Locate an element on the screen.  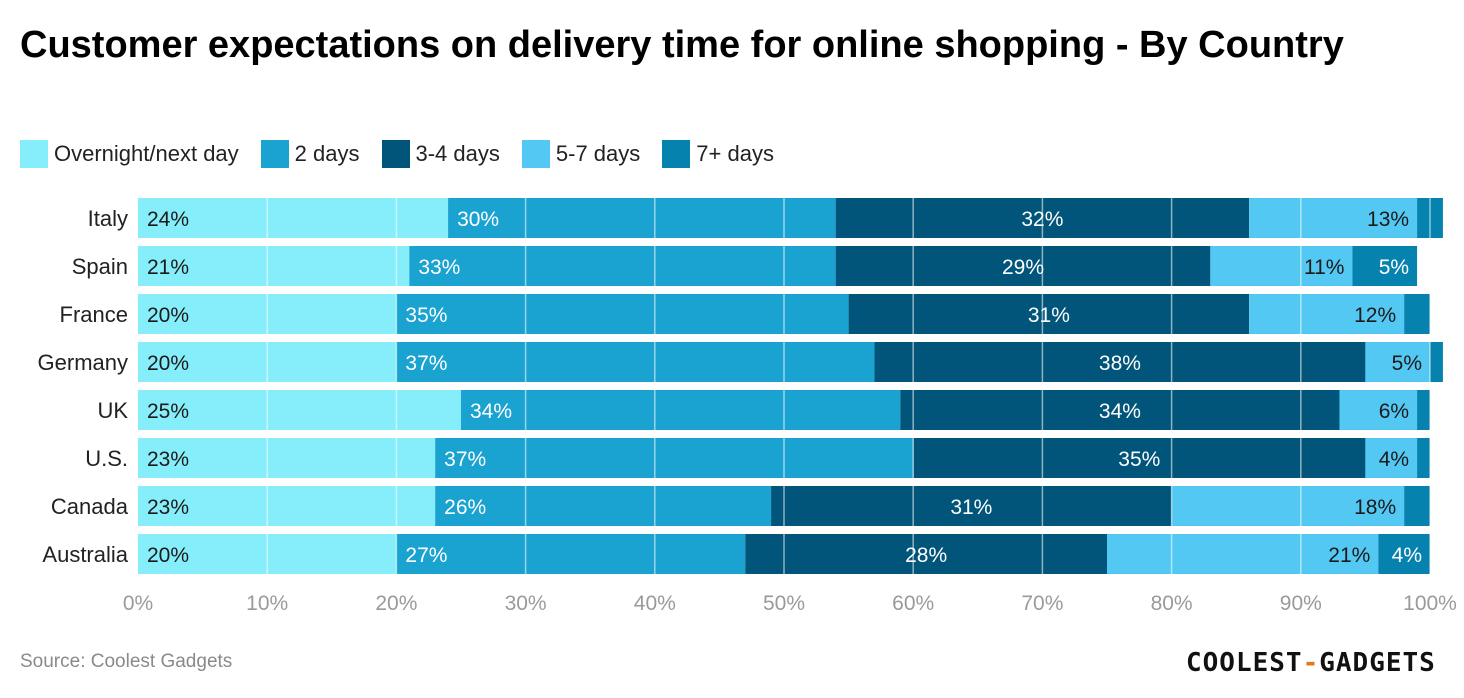
data-label: 12% is located at coordinates (1375, 315).